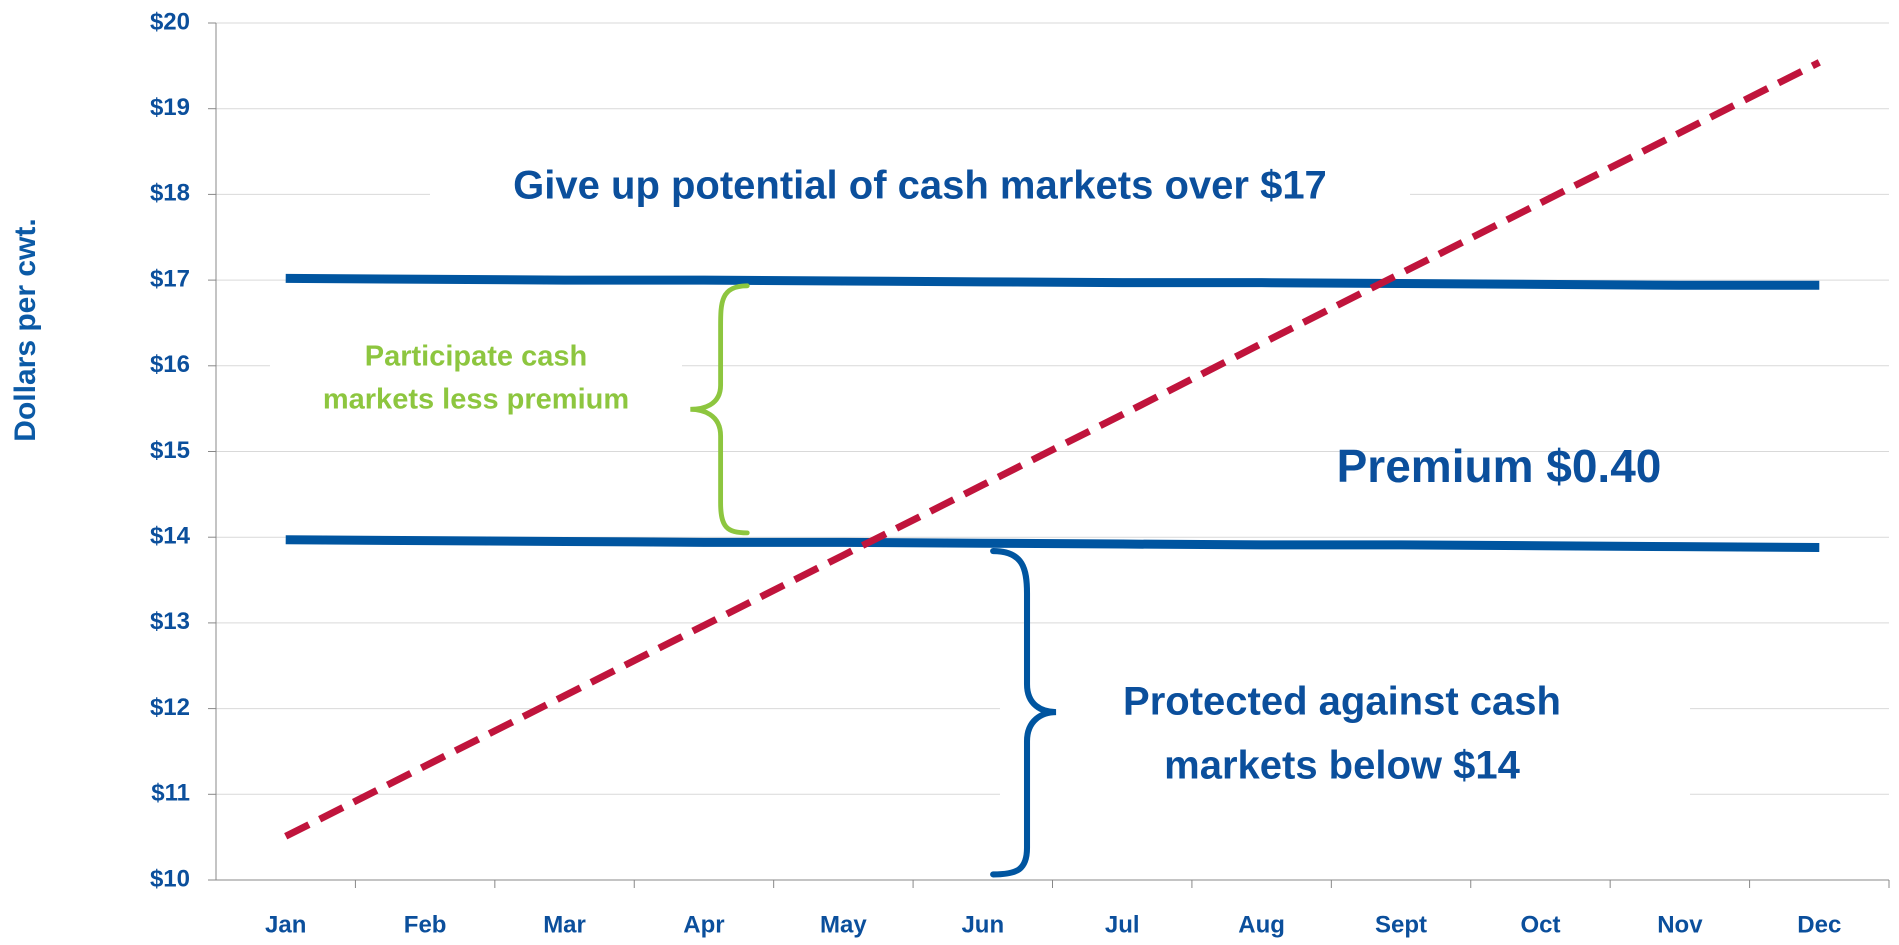 The height and width of the screenshot is (945, 1899). I want to click on x-tick-label: Nov, so click(1680, 924).